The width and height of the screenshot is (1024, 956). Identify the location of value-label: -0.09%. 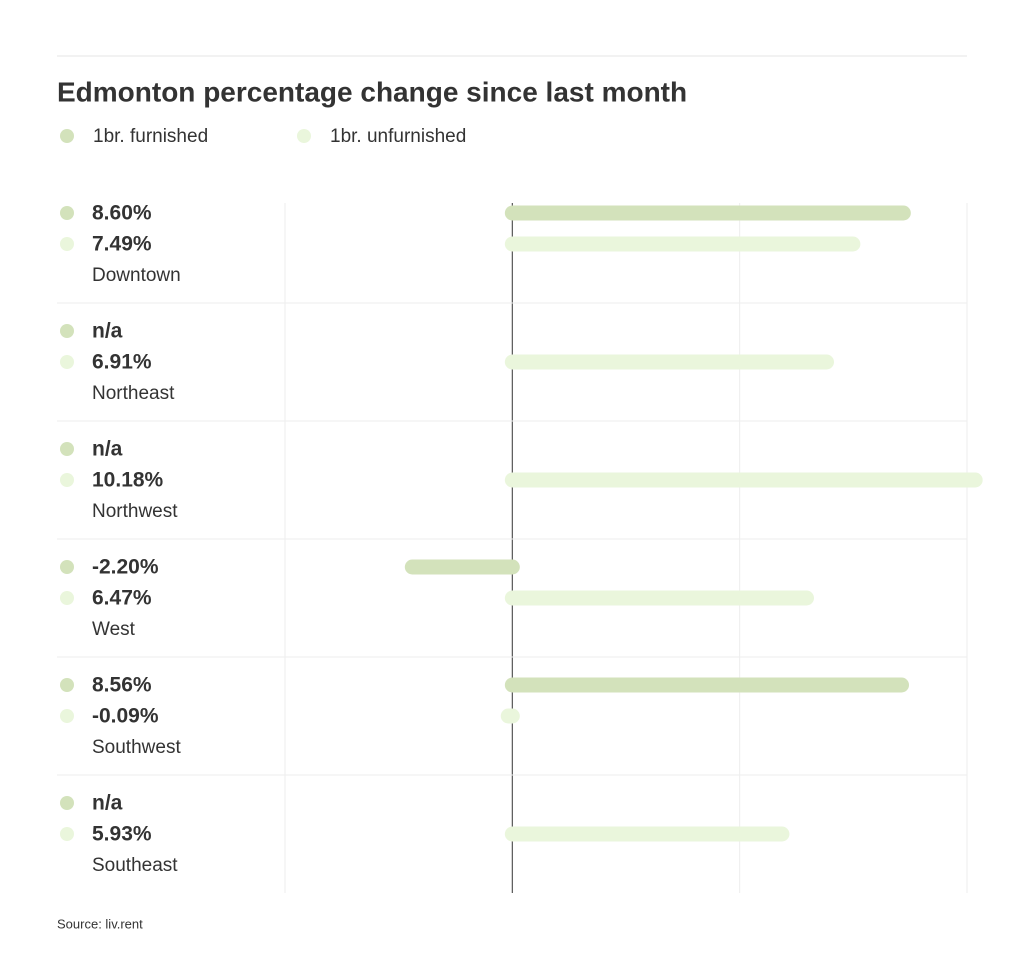
(125, 716).